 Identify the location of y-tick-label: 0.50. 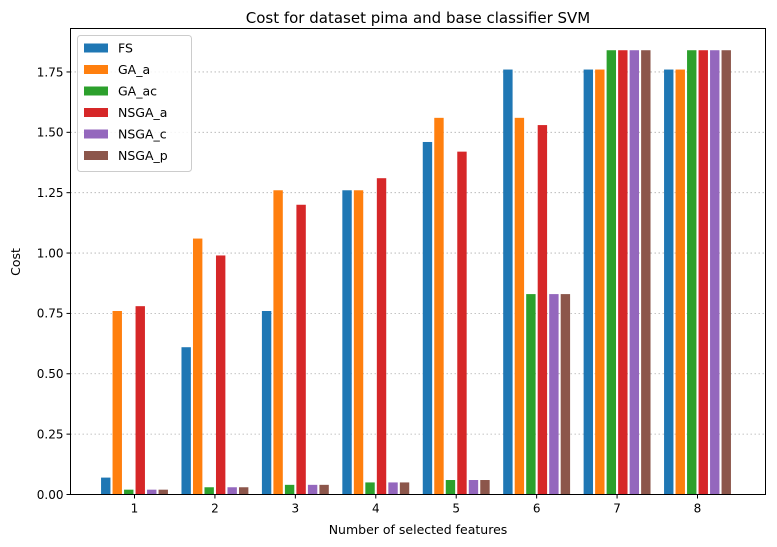
(50, 374).